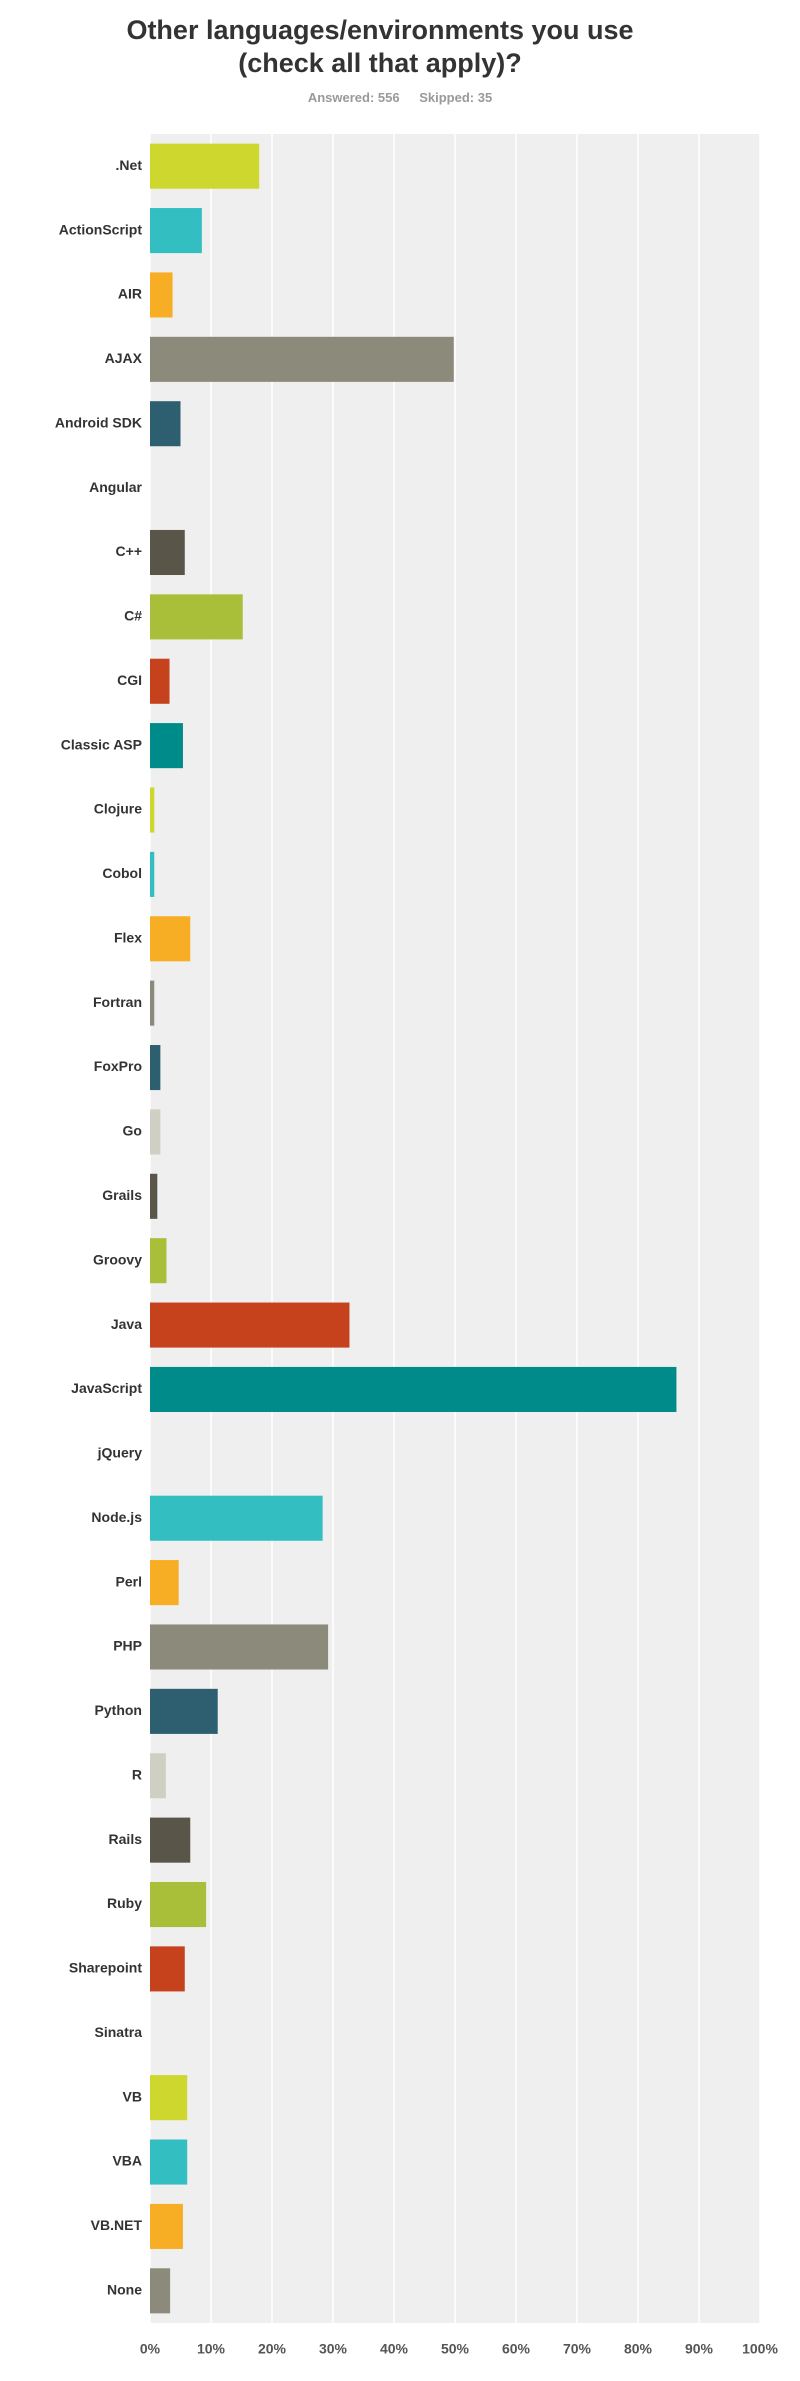  I want to click on y-tick-label: C++, so click(129, 551).